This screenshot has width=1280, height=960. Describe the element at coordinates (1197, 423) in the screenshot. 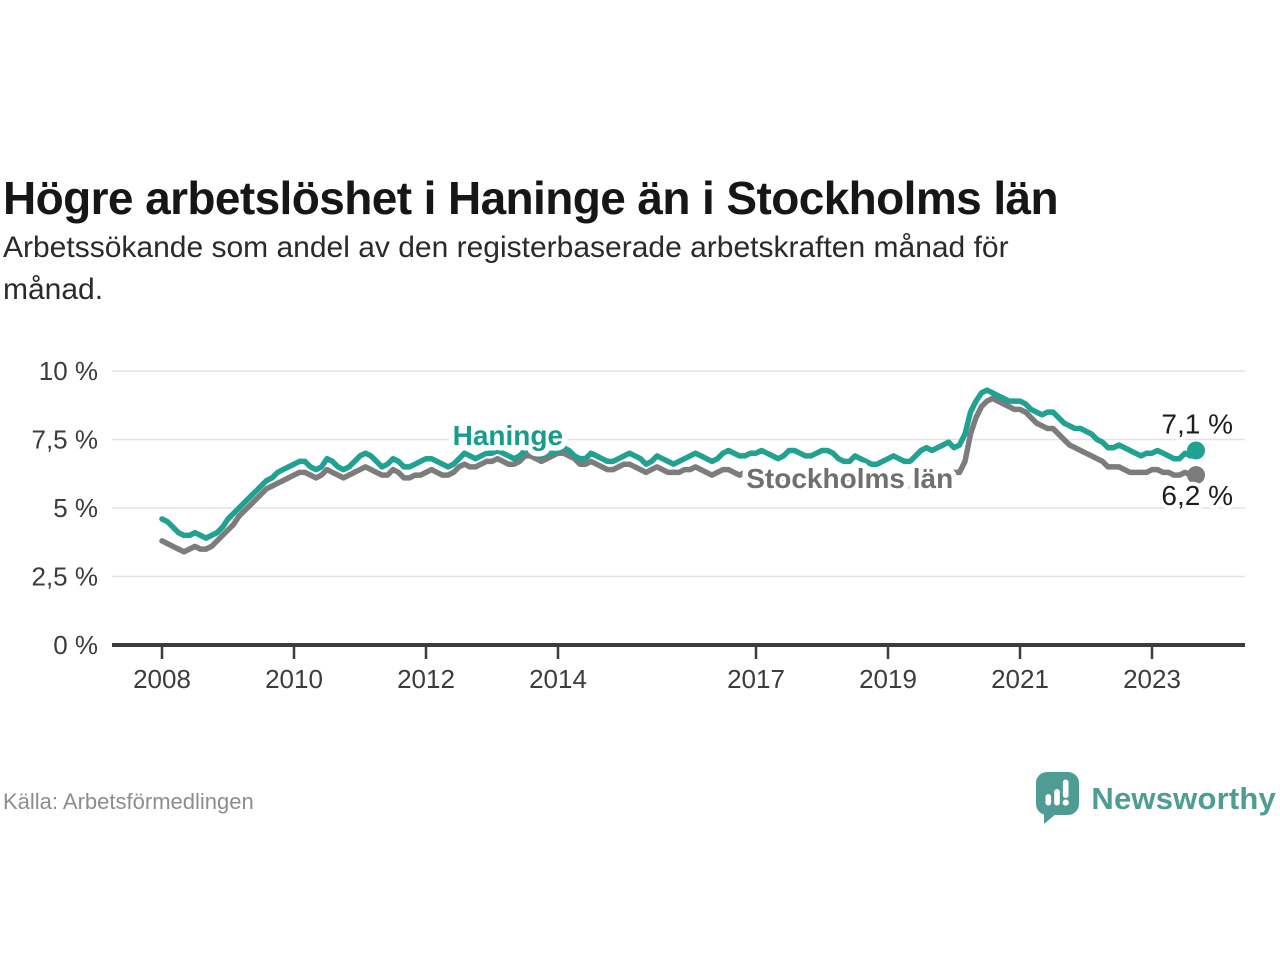

I see `series-end-value-label: 7,1 %` at that location.